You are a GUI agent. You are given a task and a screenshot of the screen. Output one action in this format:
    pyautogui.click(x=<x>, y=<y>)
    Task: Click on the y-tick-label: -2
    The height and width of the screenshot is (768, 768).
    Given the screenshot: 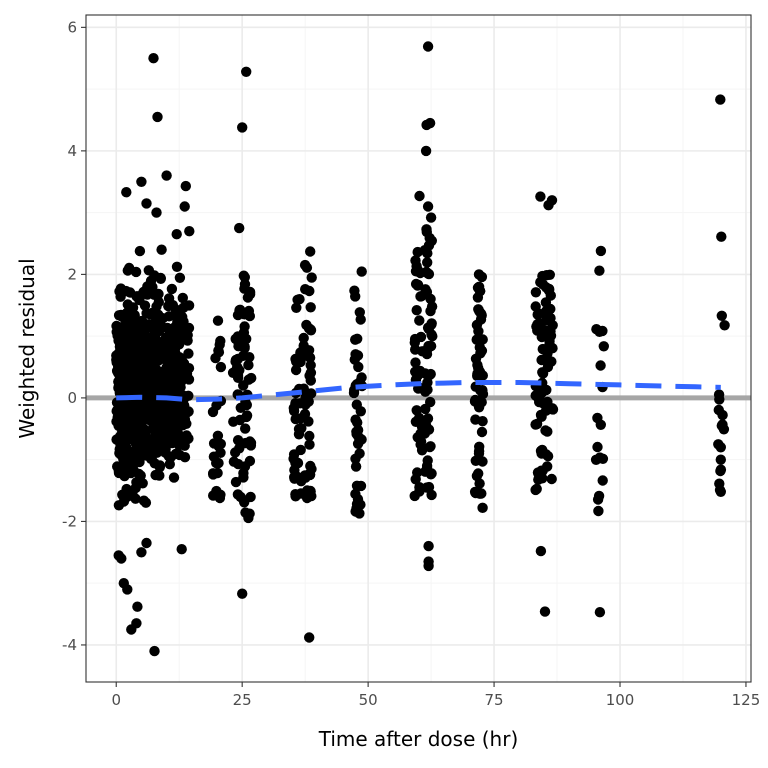 What is the action you would take?
    pyautogui.click(x=69, y=521)
    